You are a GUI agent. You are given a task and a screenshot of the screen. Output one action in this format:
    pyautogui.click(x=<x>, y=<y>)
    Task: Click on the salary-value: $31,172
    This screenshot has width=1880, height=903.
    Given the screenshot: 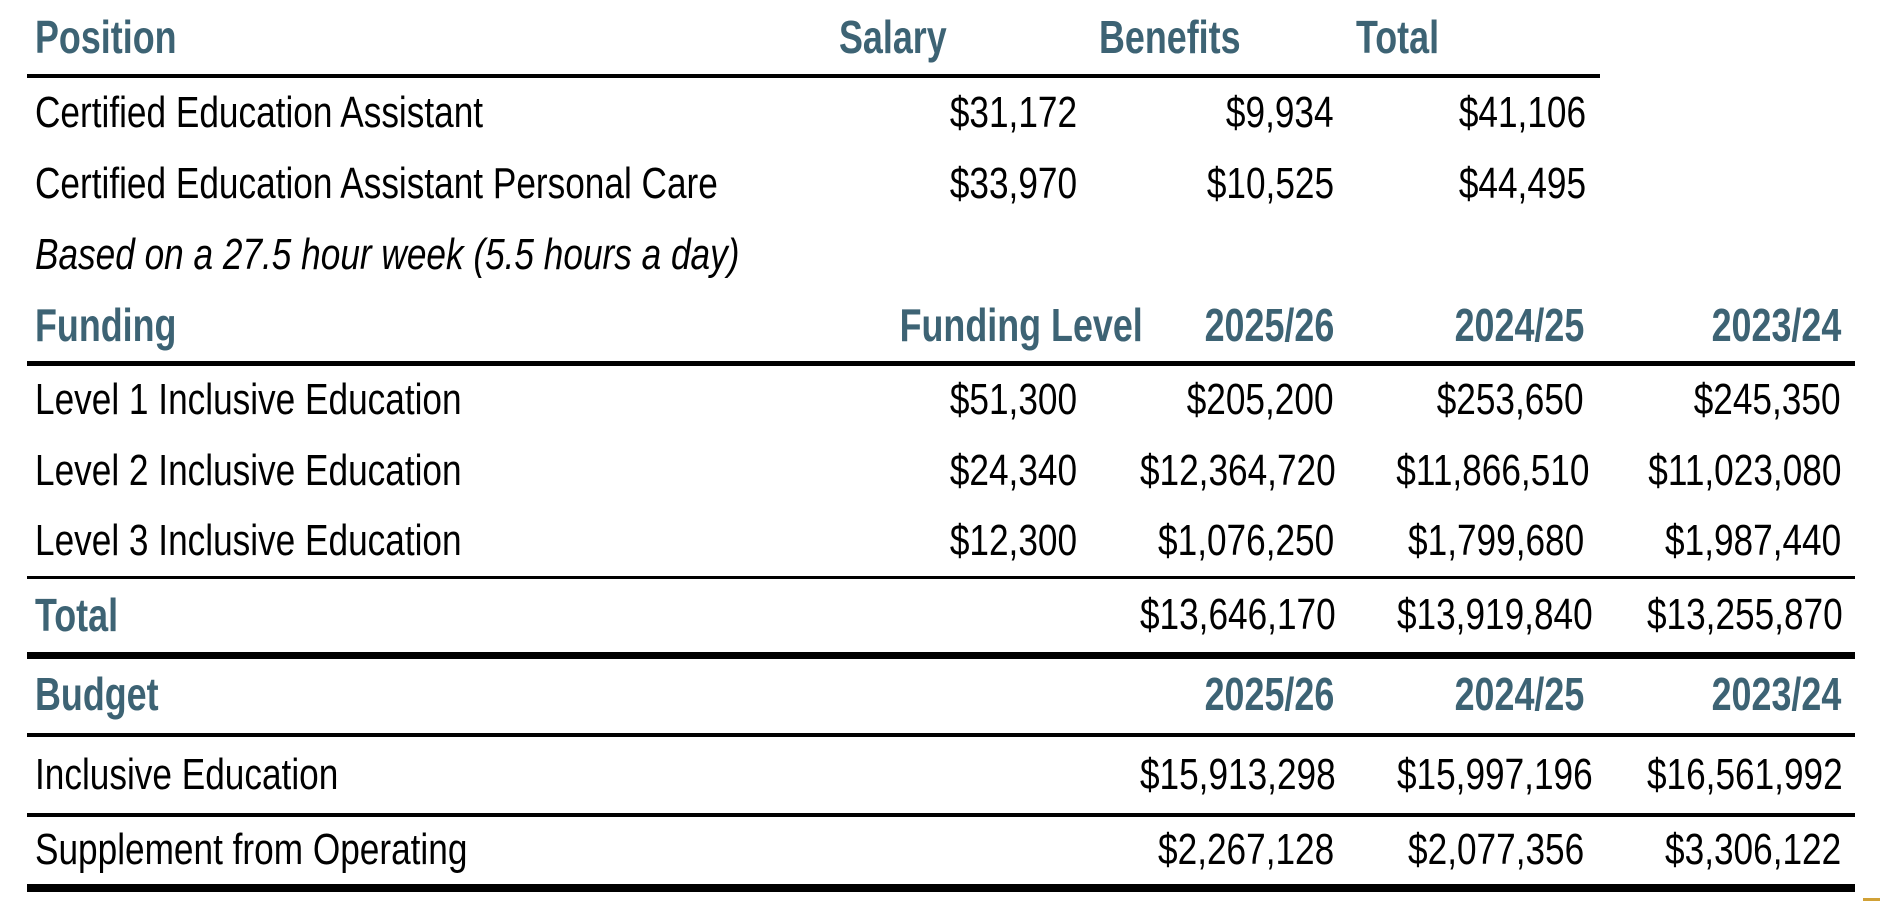 What is the action you would take?
    pyautogui.click(x=1013, y=112)
    